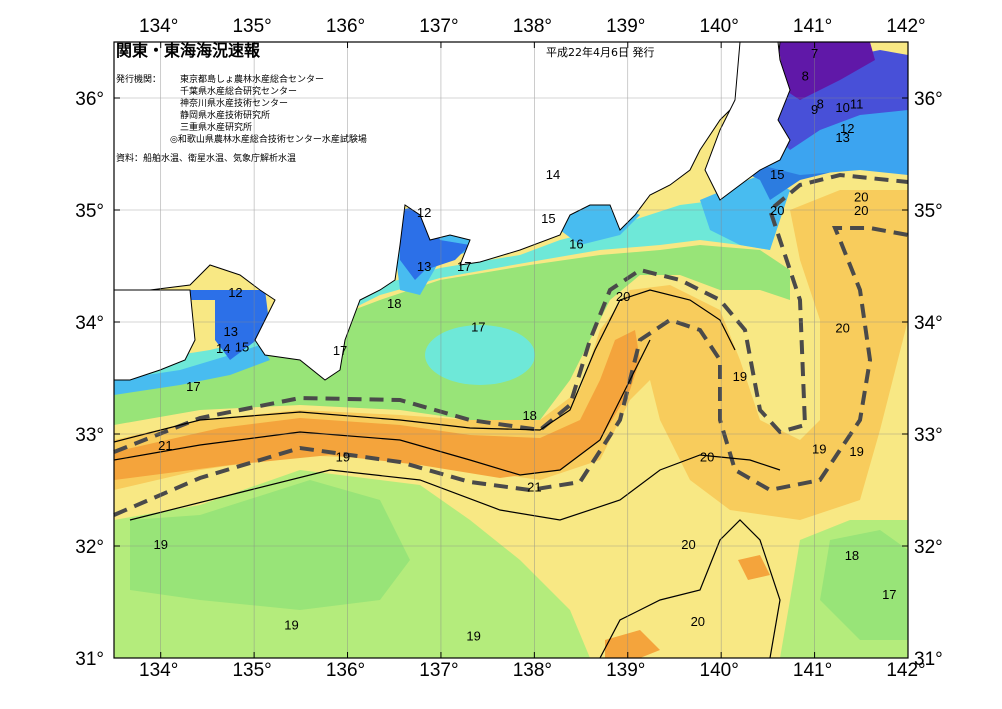 The width and height of the screenshot is (1002, 709). Describe the element at coordinates (251, 670) in the screenshot. I see `lon-label-bottom: 135°` at that location.